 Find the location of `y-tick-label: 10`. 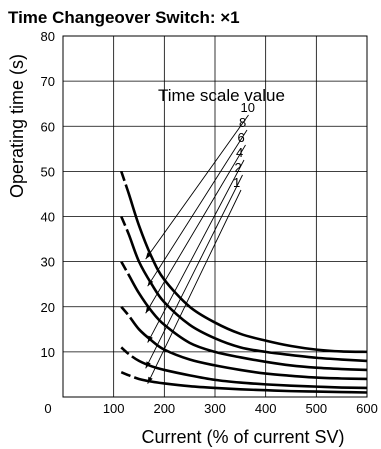

y-tick-label: 10 is located at coordinates (48, 352).